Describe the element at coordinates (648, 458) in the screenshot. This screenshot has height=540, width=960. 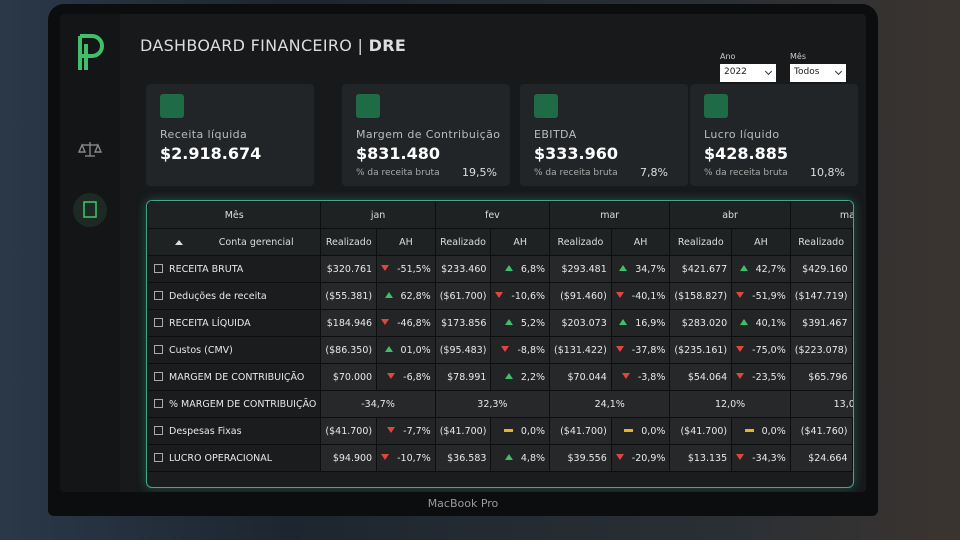
I see `ah-value: -20,9%` at that location.